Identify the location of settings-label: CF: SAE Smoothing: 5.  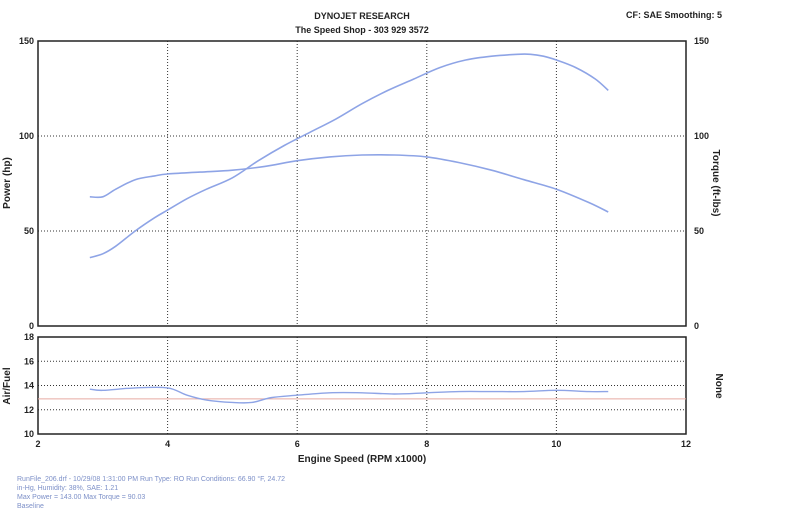
(674, 15).